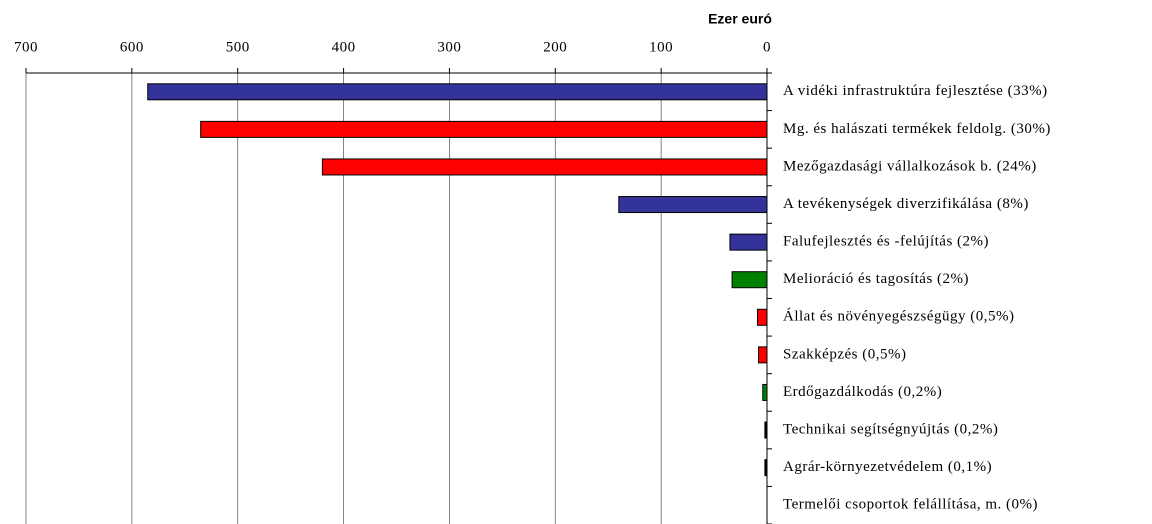  I want to click on category-label: Termelői csoportok felállítása, m. (0%), so click(910, 505).